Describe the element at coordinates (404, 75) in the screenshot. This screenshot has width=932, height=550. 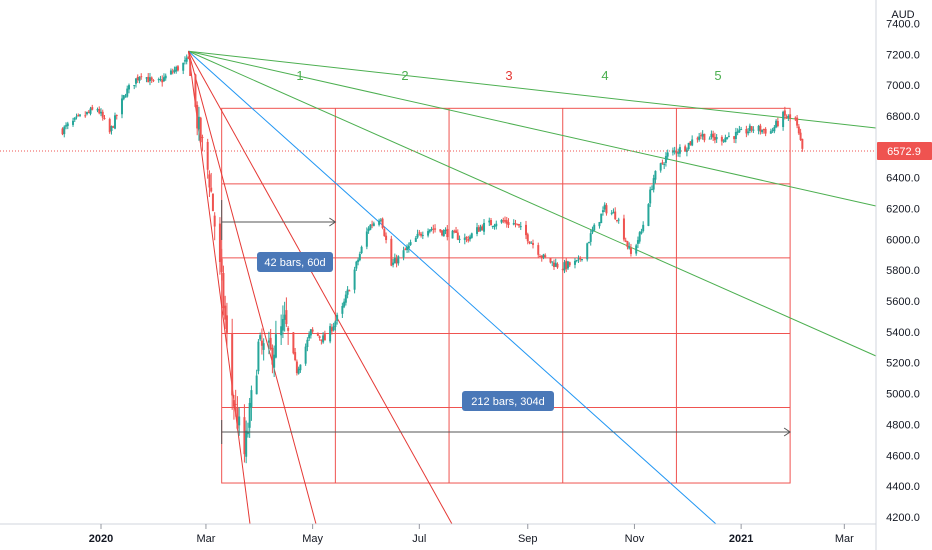
I see `fan-level-label: 2` at that location.